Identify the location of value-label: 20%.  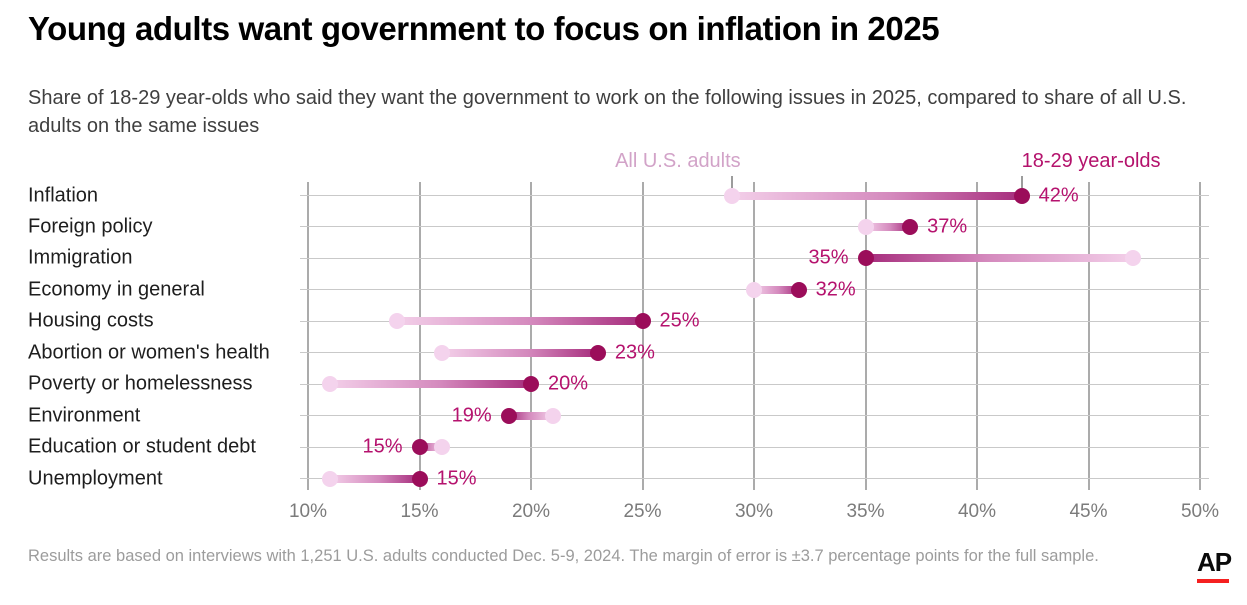
(568, 383).